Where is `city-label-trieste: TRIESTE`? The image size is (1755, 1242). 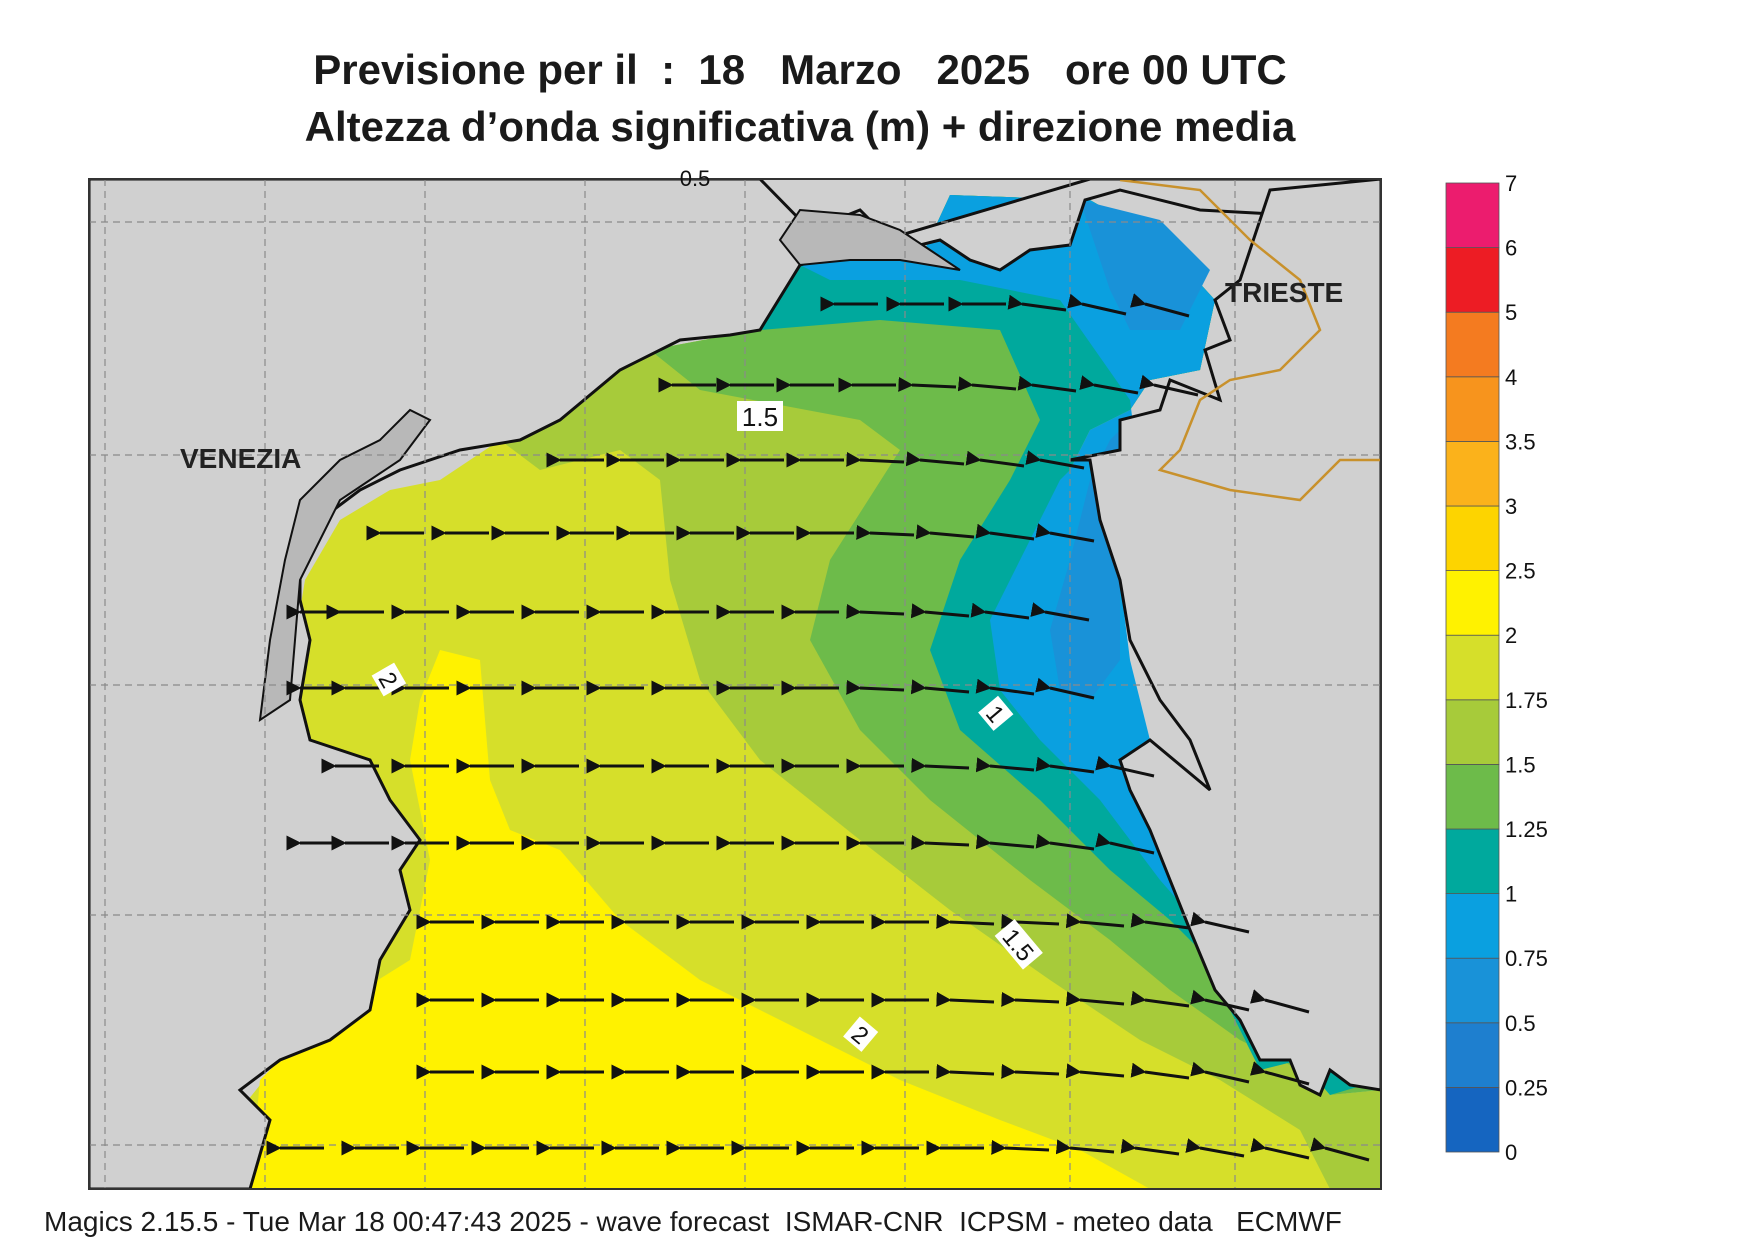
city-label-trieste: TRIESTE is located at coordinates (1284, 292).